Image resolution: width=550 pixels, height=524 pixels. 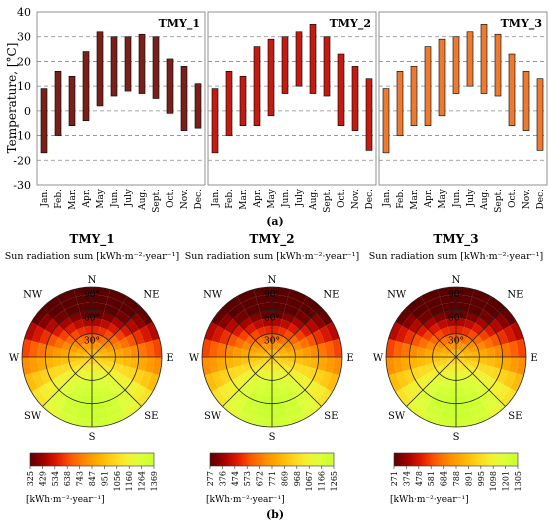 I want to click on month-label: Oct., so click(x=171, y=198).